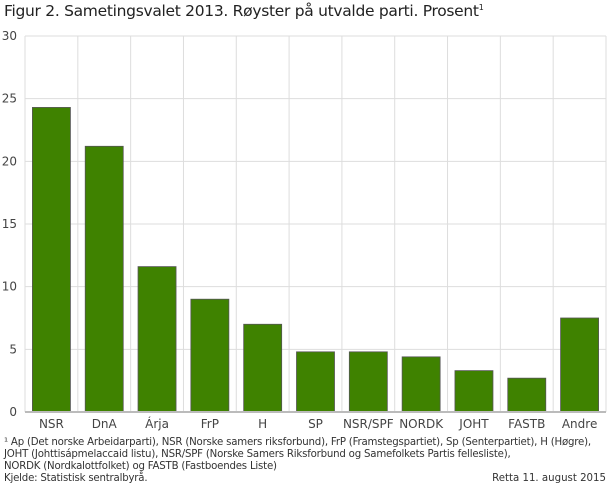 The width and height of the screenshot is (610, 488). Describe the element at coordinates (263, 368) in the screenshot. I see `bar-h` at that location.